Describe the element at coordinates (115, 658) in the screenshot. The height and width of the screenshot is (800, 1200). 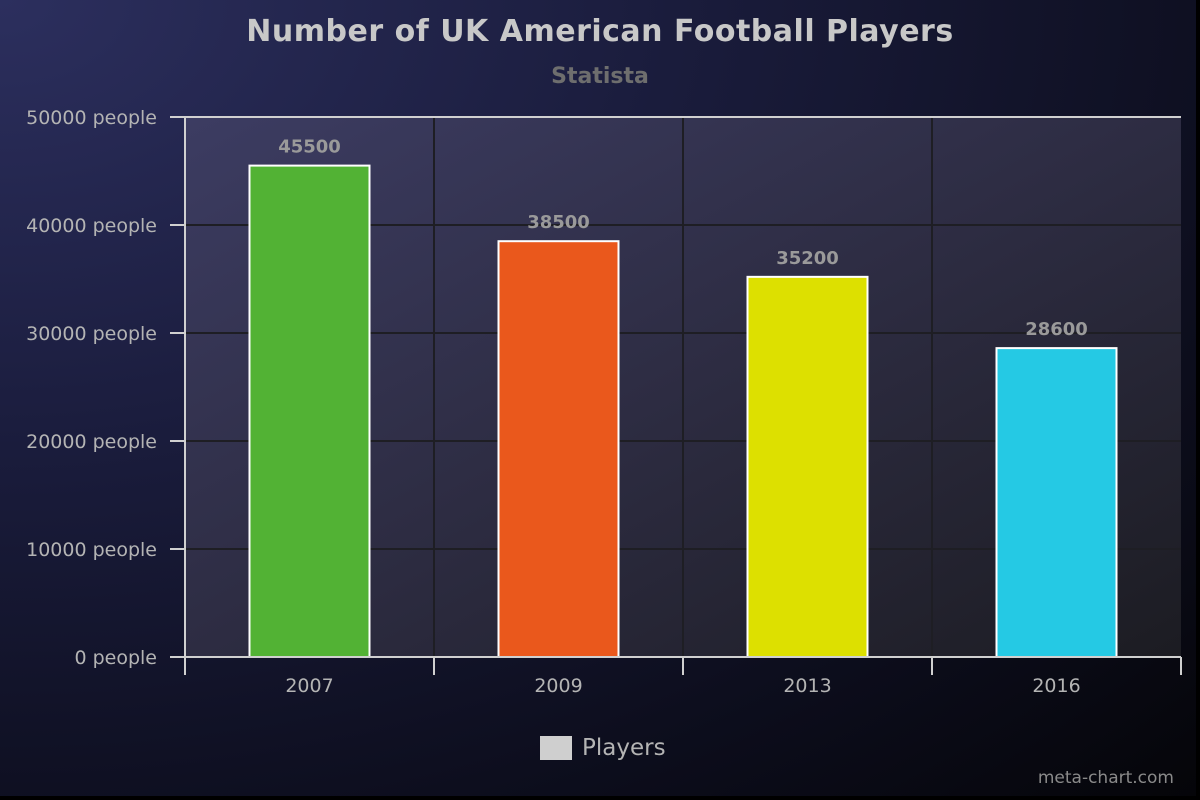
I see `y-tick-label-0: 0 people` at that location.